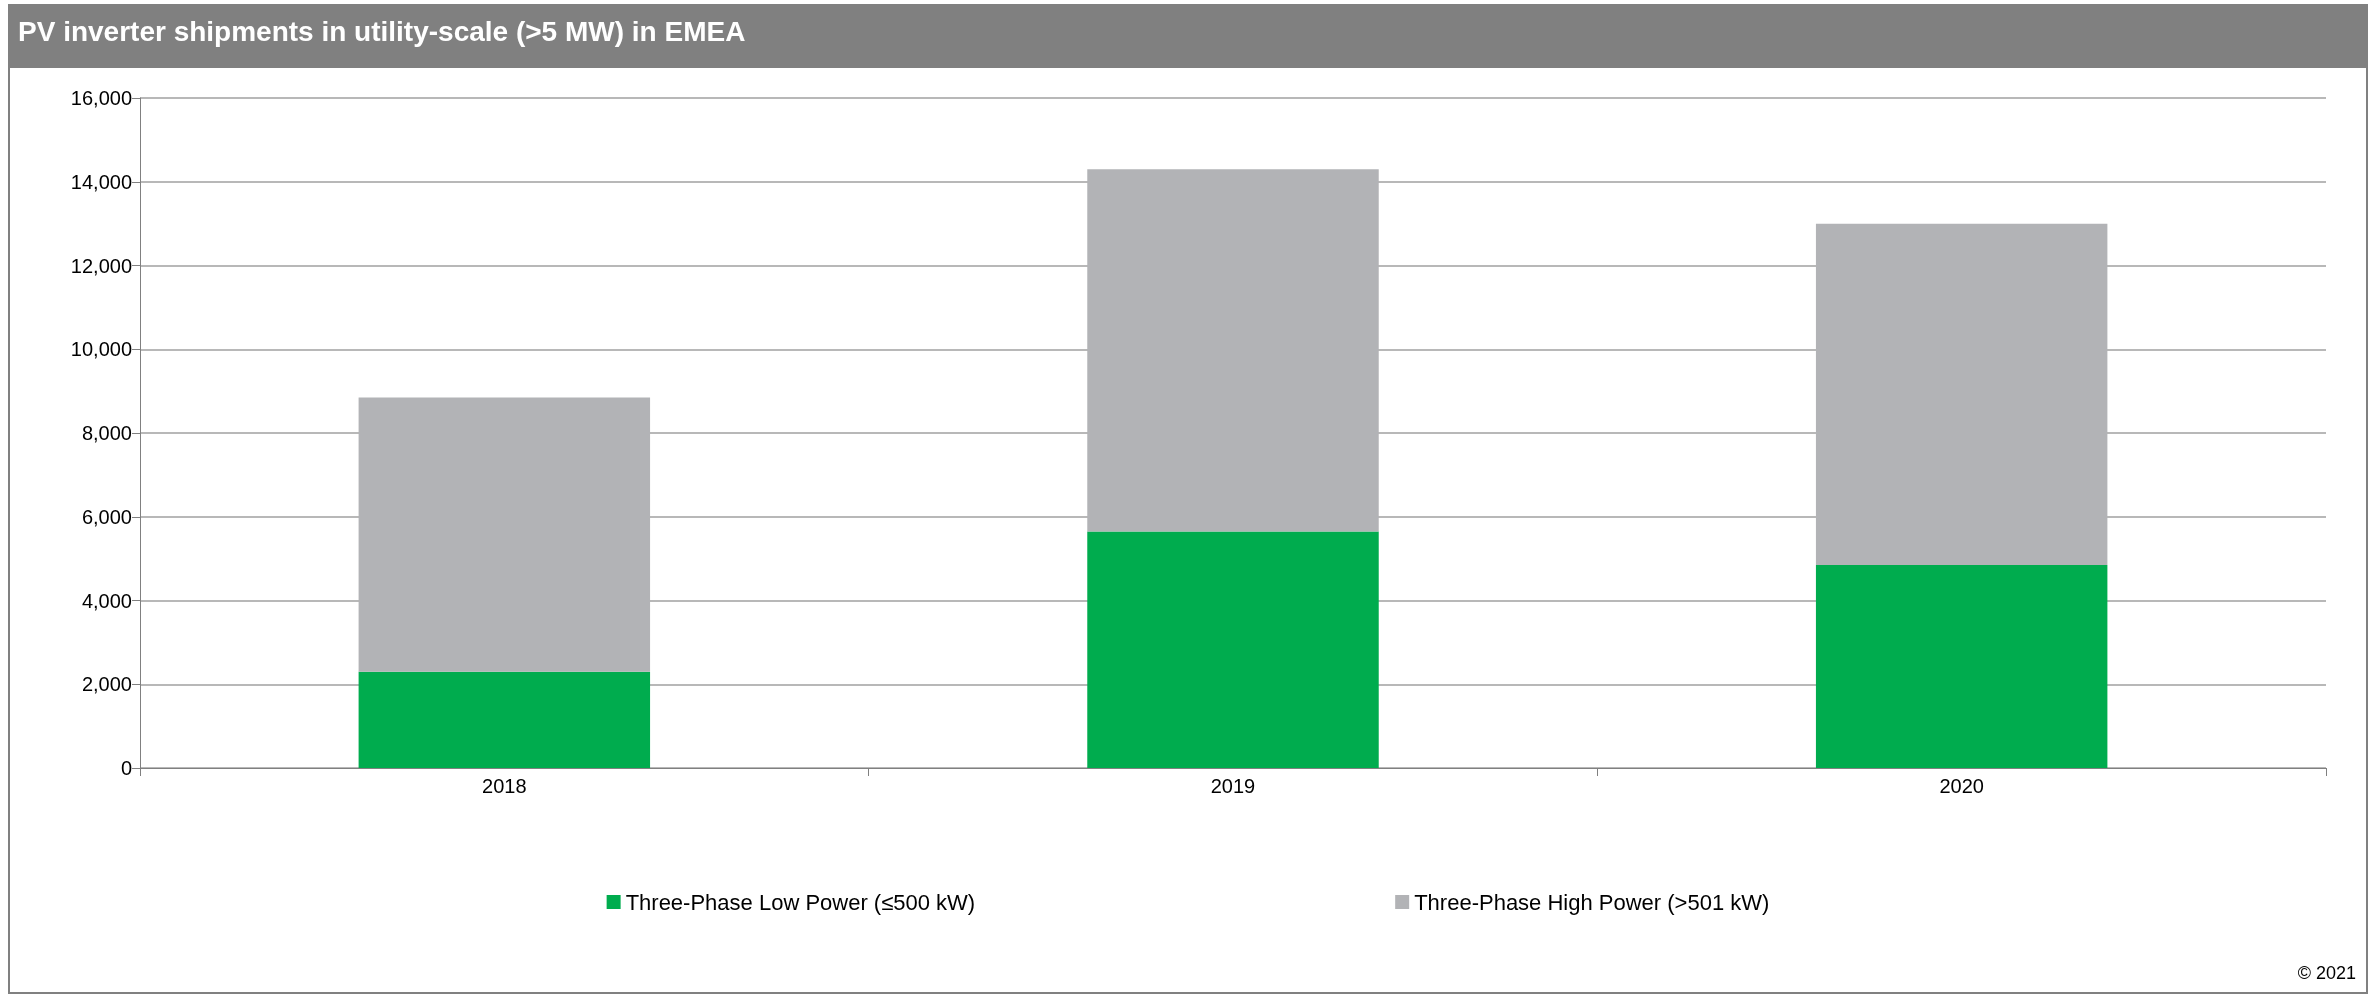 The width and height of the screenshot is (2380, 1000). I want to click on chart-title: PV inverter shipments in utility-scale (>5 MW) in EMEA, so click(1188, 37).